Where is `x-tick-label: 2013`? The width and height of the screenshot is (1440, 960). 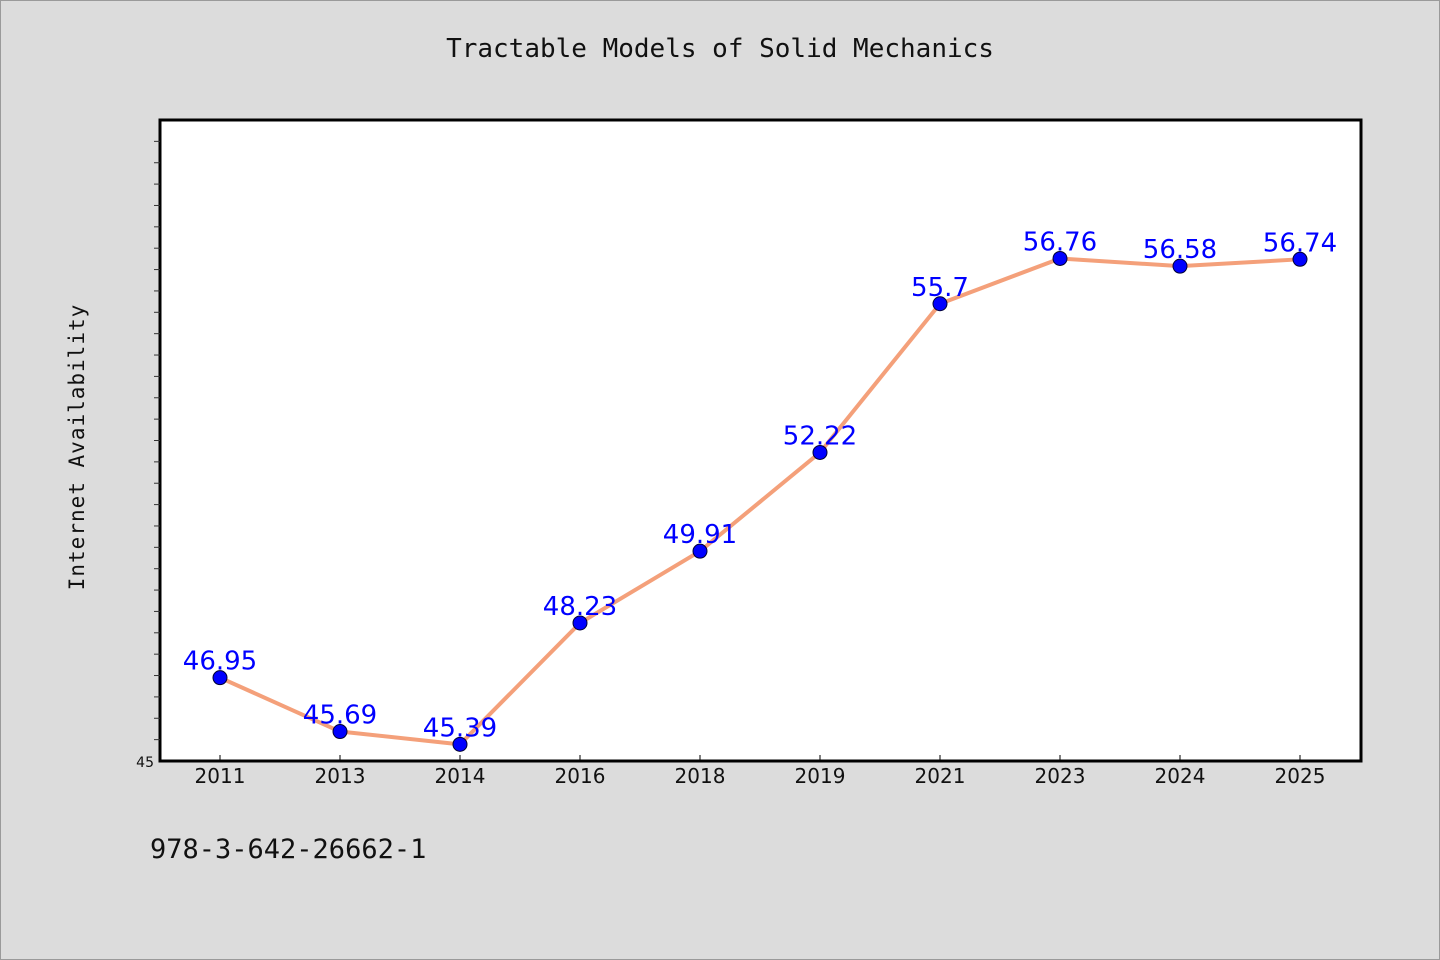
x-tick-label: 2013 is located at coordinates (340, 776).